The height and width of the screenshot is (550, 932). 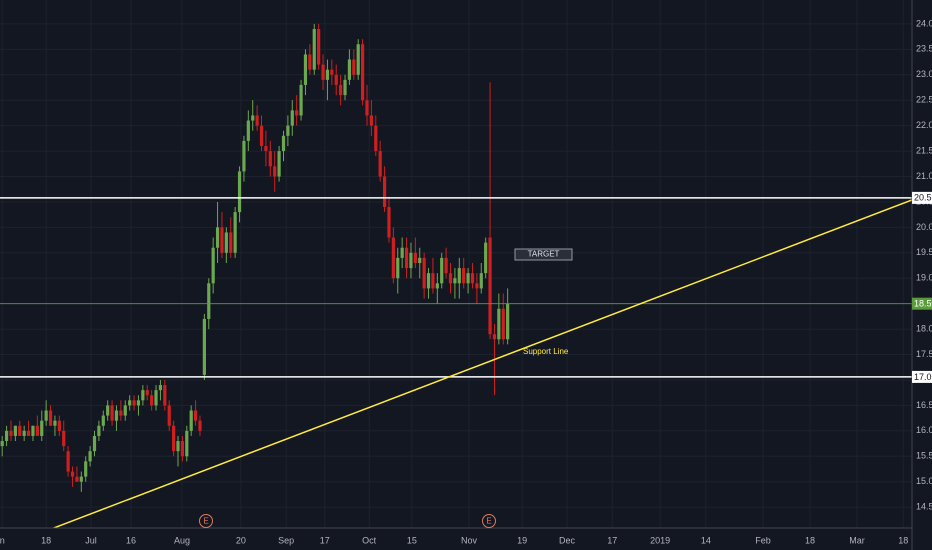 I want to click on y-tick-label: 22.50, so click(x=924, y=100).